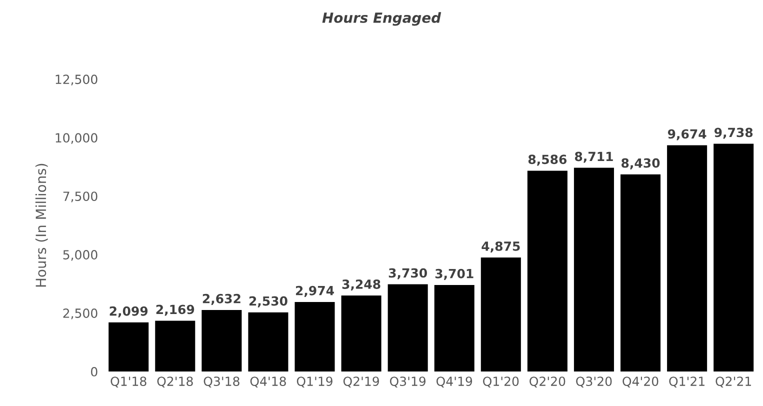 The image size is (763, 406). Describe the element at coordinates (175, 382) in the screenshot. I see `x-tick-label: Q2'18` at that location.